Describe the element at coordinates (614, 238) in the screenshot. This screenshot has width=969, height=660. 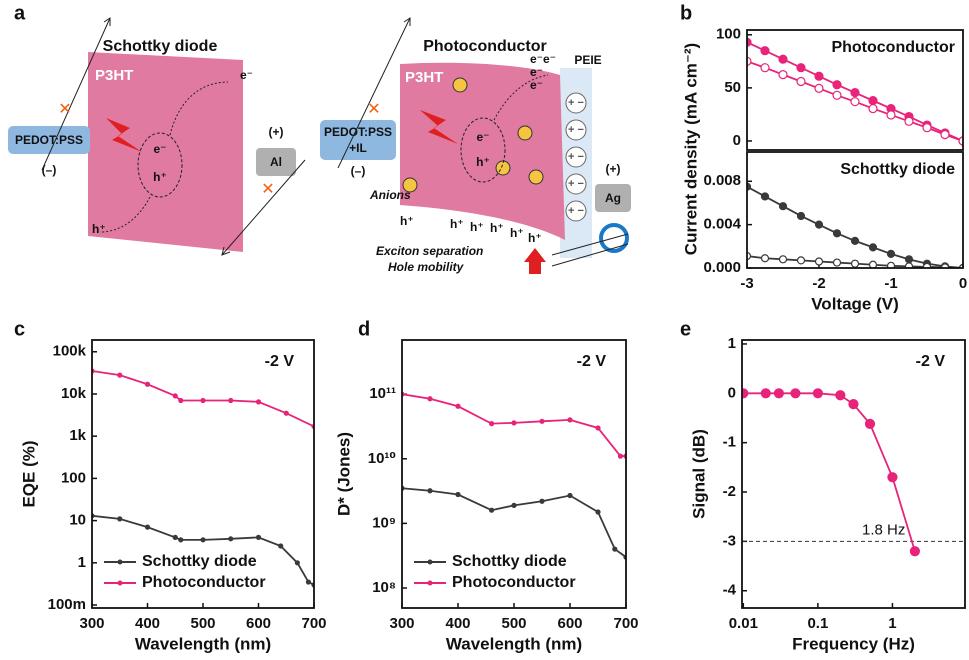
I see `contact-ring` at that location.